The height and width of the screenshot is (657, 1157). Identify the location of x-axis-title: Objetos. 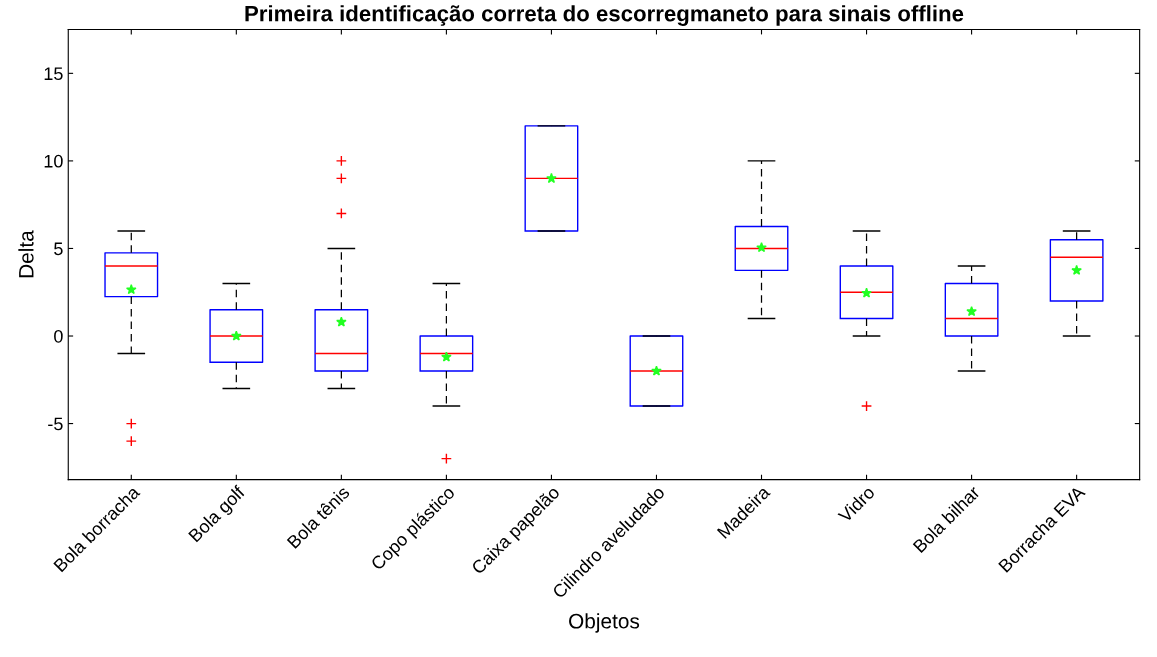
(604, 623).